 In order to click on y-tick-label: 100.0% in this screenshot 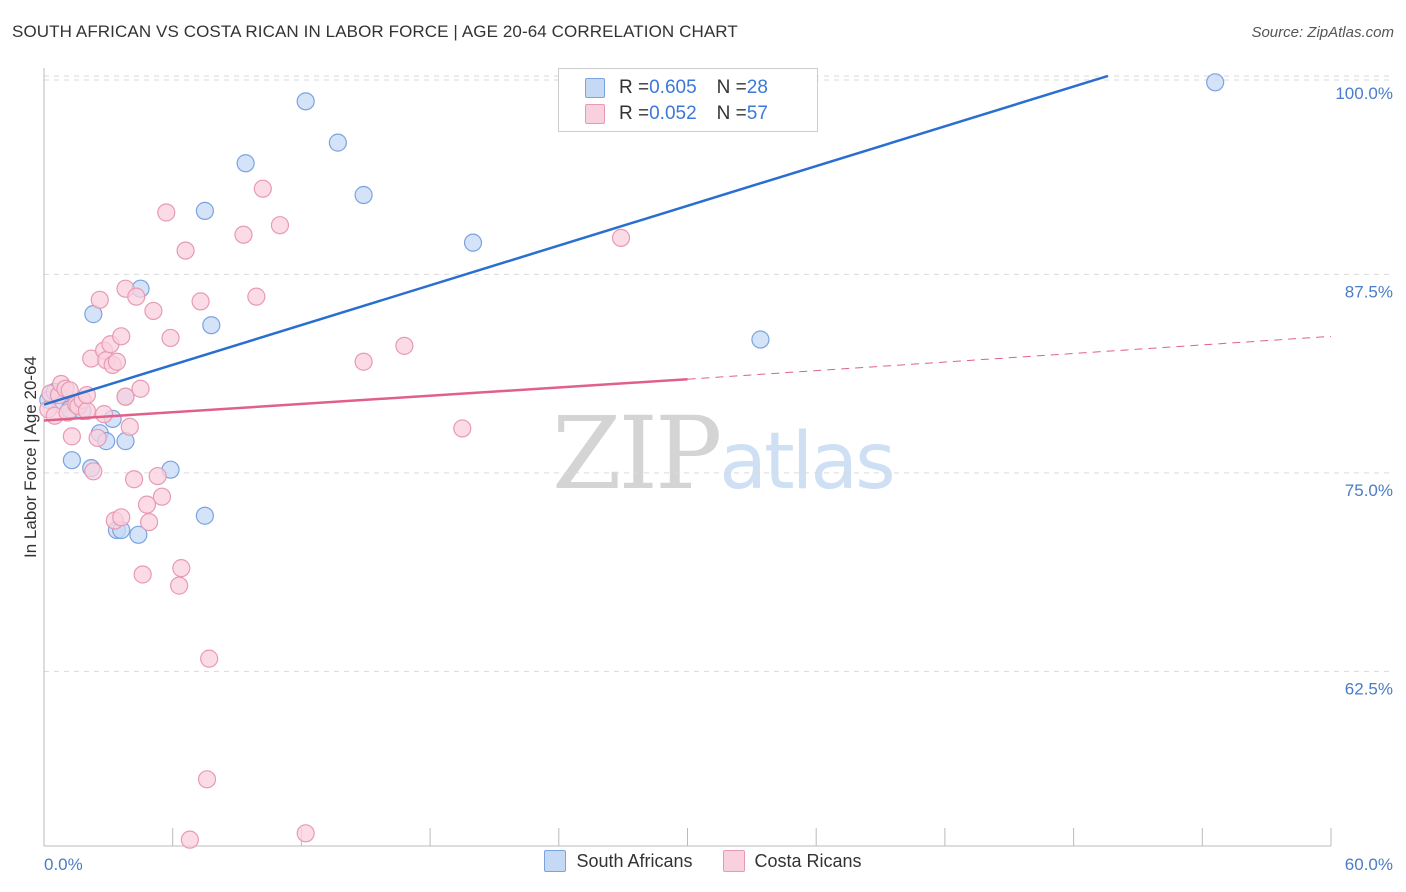, I will do `click(1364, 93)`.